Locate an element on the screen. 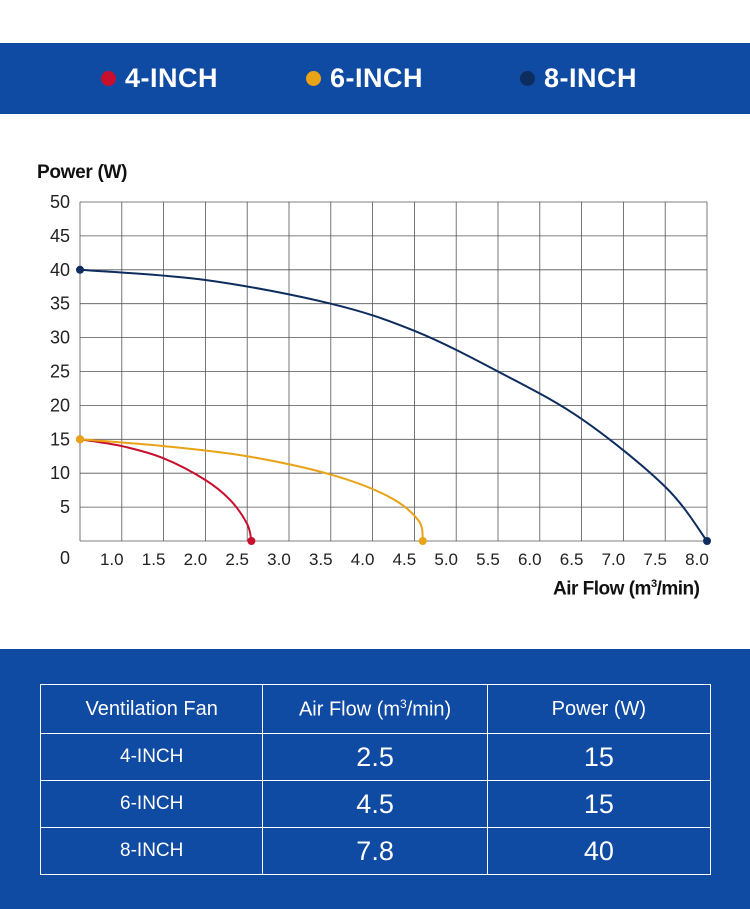  header-power: Power (W) is located at coordinates (599, 709).